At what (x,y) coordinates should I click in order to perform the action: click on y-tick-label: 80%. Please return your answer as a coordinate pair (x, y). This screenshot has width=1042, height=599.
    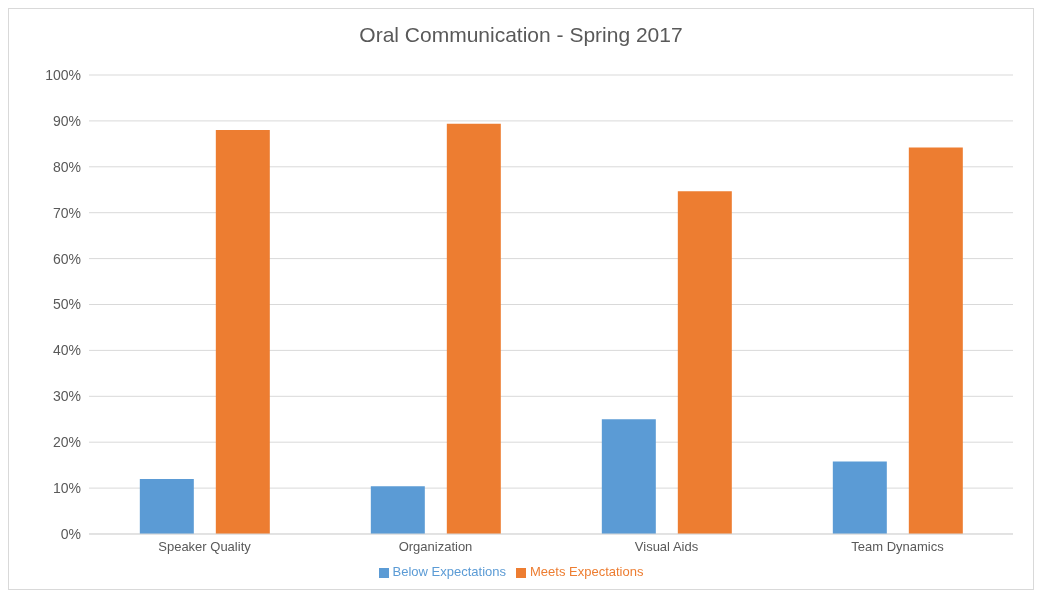
    Looking at the image, I should click on (66, 166).